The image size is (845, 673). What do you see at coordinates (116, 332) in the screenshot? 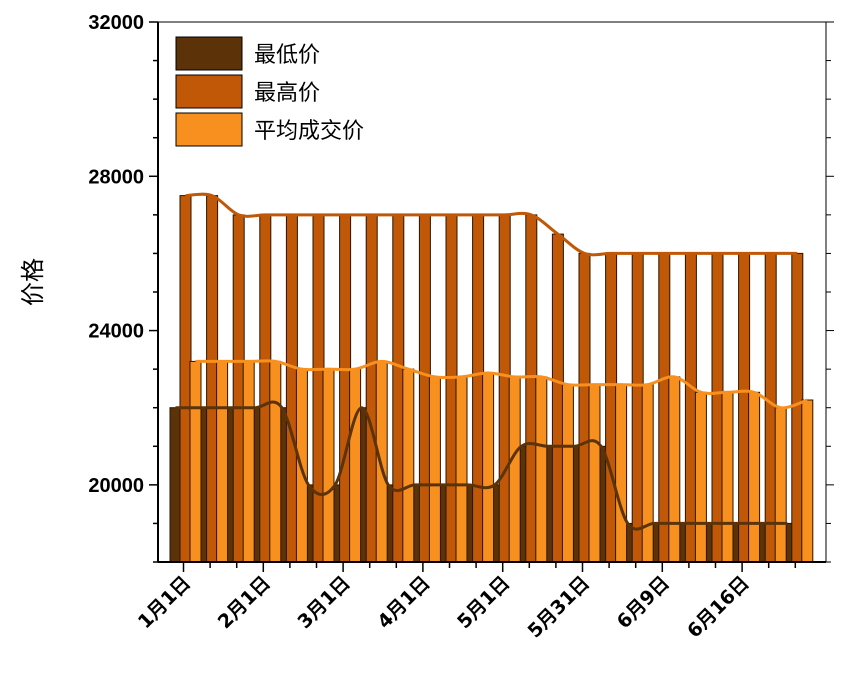
I see `y-tick-label: 24000` at bounding box center [116, 332].